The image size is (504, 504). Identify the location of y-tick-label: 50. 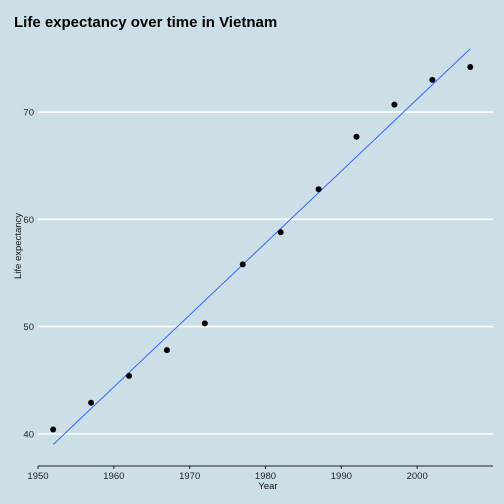
(28, 327).